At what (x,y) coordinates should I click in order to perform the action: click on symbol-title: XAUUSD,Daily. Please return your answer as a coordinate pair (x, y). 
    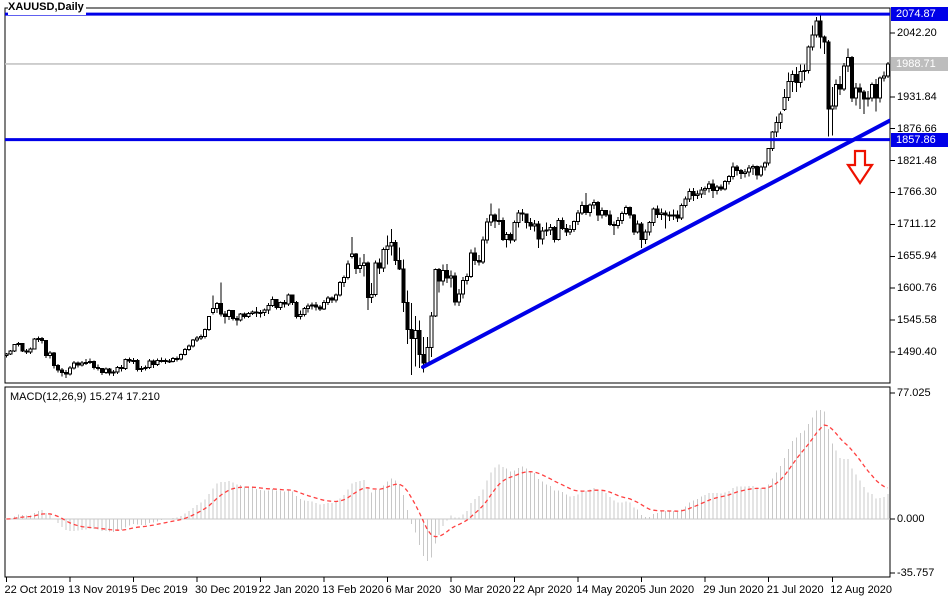
    Looking at the image, I should click on (47, 8).